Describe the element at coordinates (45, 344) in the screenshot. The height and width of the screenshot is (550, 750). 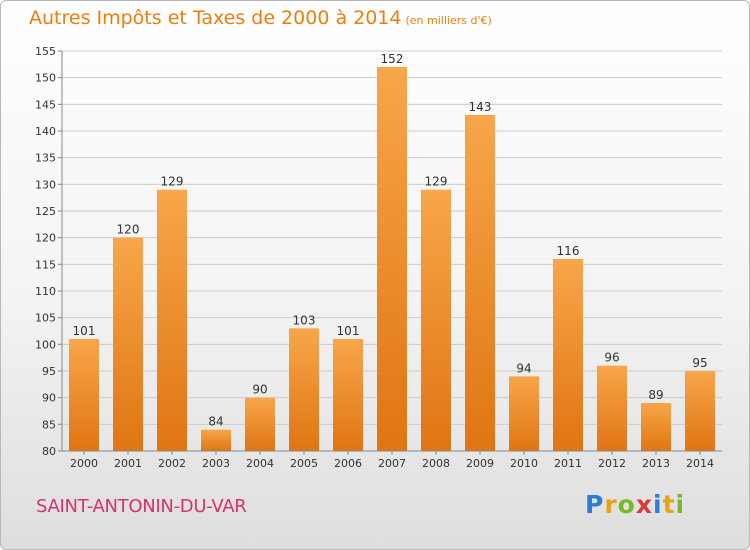
I see `y-tick-label: 100` at that location.